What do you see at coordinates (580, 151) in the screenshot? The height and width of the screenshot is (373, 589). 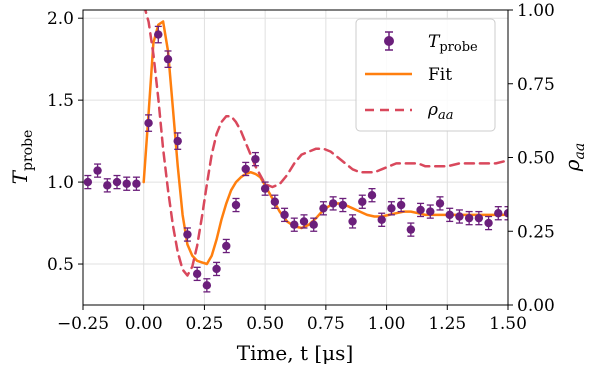 I see `y-right-label-sub: aa` at bounding box center [580, 151].